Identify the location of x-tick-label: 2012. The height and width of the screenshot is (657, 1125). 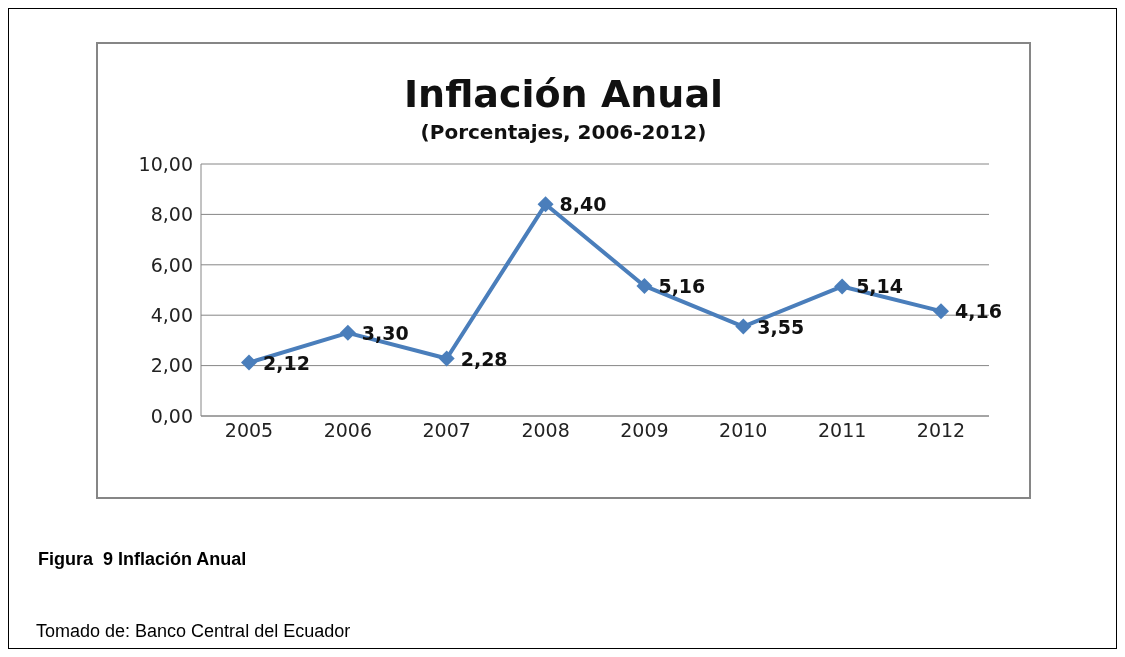
(941, 430).